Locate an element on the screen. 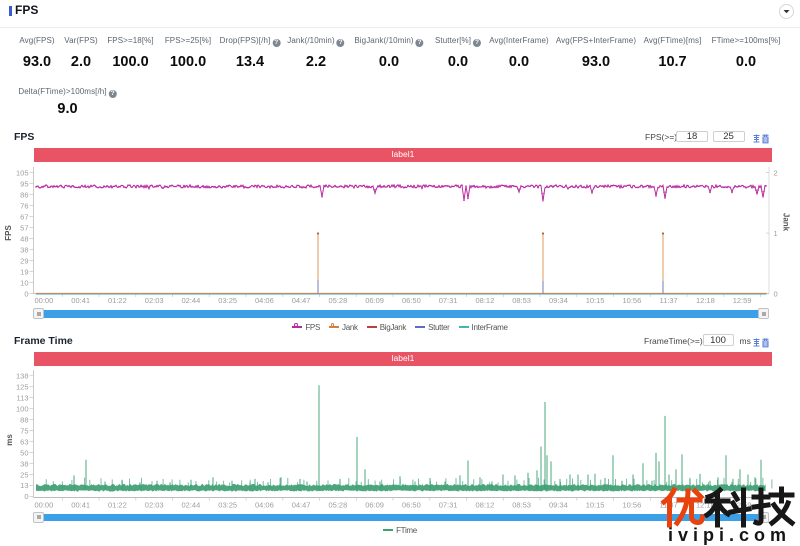 The height and width of the screenshot is (546, 800). svg-text: 125 is located at coordinates (22, 387).